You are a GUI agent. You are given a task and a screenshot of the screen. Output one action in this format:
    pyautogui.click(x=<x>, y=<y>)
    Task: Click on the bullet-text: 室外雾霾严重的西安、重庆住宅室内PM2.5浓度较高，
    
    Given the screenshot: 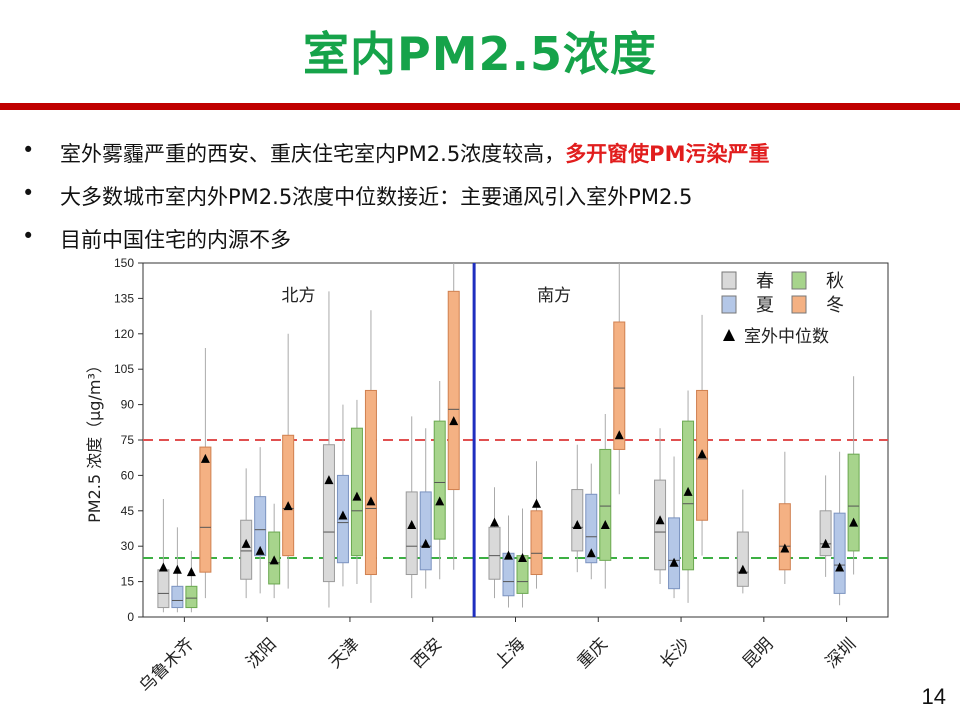 What is the action you would take?
    pyautogui.click(x=313, y=154)
    